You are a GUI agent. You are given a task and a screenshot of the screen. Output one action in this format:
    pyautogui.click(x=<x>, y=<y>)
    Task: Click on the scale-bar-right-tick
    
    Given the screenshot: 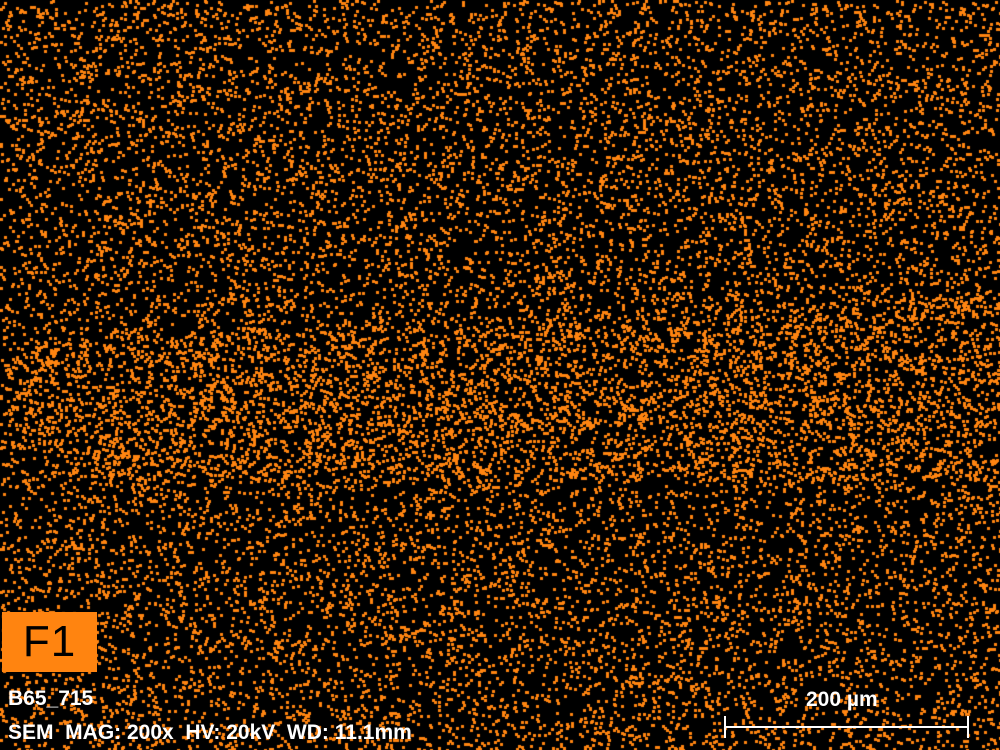 What is the action you would take?
    pyautogui.click(x=968, y=727)
    